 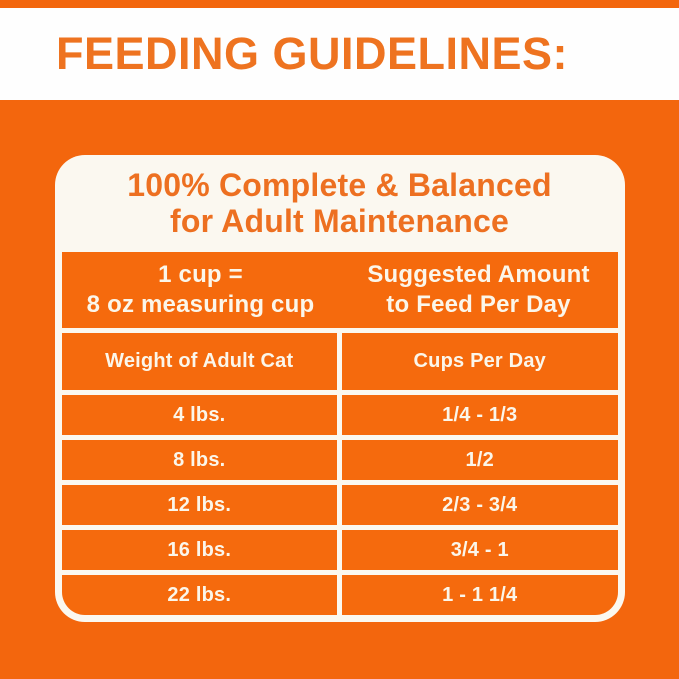 I want to click on cups-cell: 1 - 1 1/4, so click(x=480, y=595).